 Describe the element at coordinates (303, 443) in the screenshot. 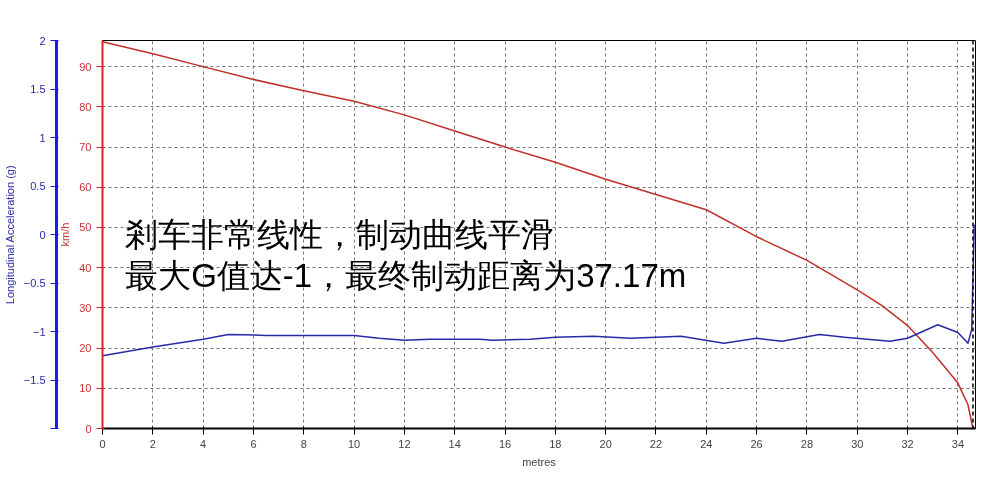

I see `x-tick-label: 8` at that location.